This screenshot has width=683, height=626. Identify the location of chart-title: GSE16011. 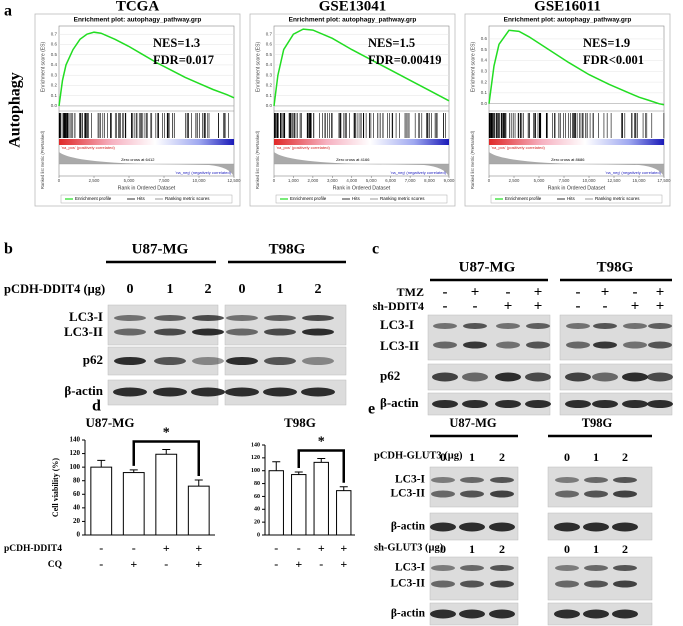
(567, 7).